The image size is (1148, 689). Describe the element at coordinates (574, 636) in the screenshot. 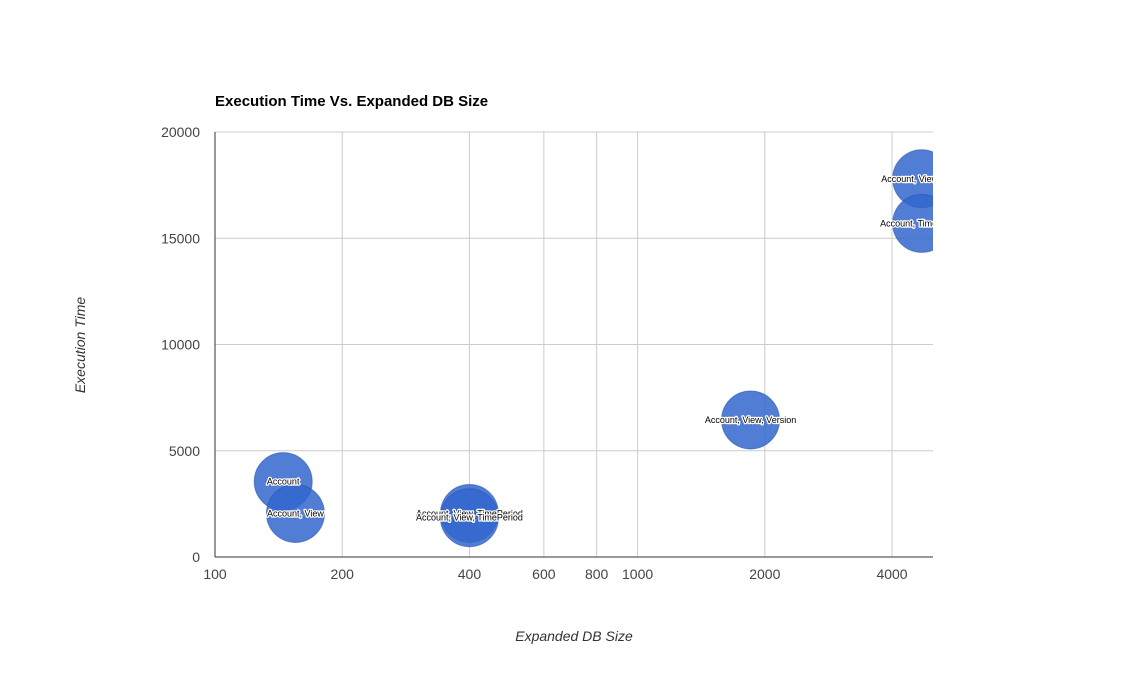

I see `x-axis-title: Expanded DB Size` at that location.